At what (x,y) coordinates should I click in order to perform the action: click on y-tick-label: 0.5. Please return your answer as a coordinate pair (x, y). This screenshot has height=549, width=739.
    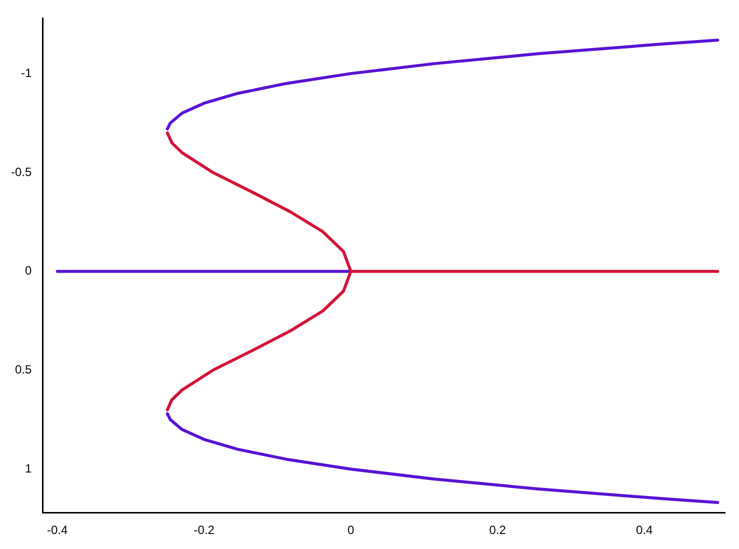
    Looking at the image, I should click on (23, 369).